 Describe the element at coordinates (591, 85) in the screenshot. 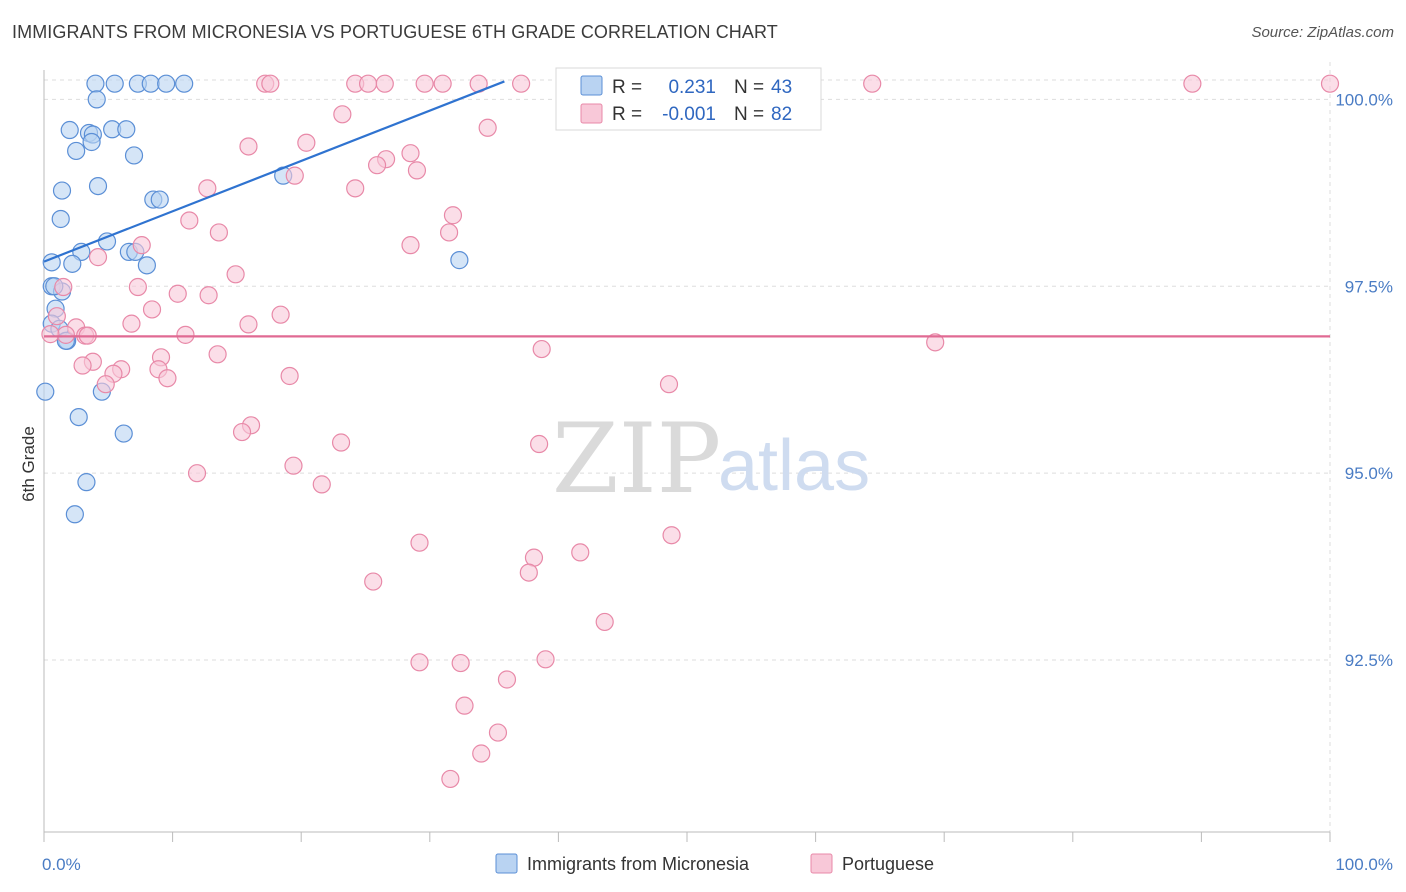

I see `legend-swatch-micronesia` at that location.